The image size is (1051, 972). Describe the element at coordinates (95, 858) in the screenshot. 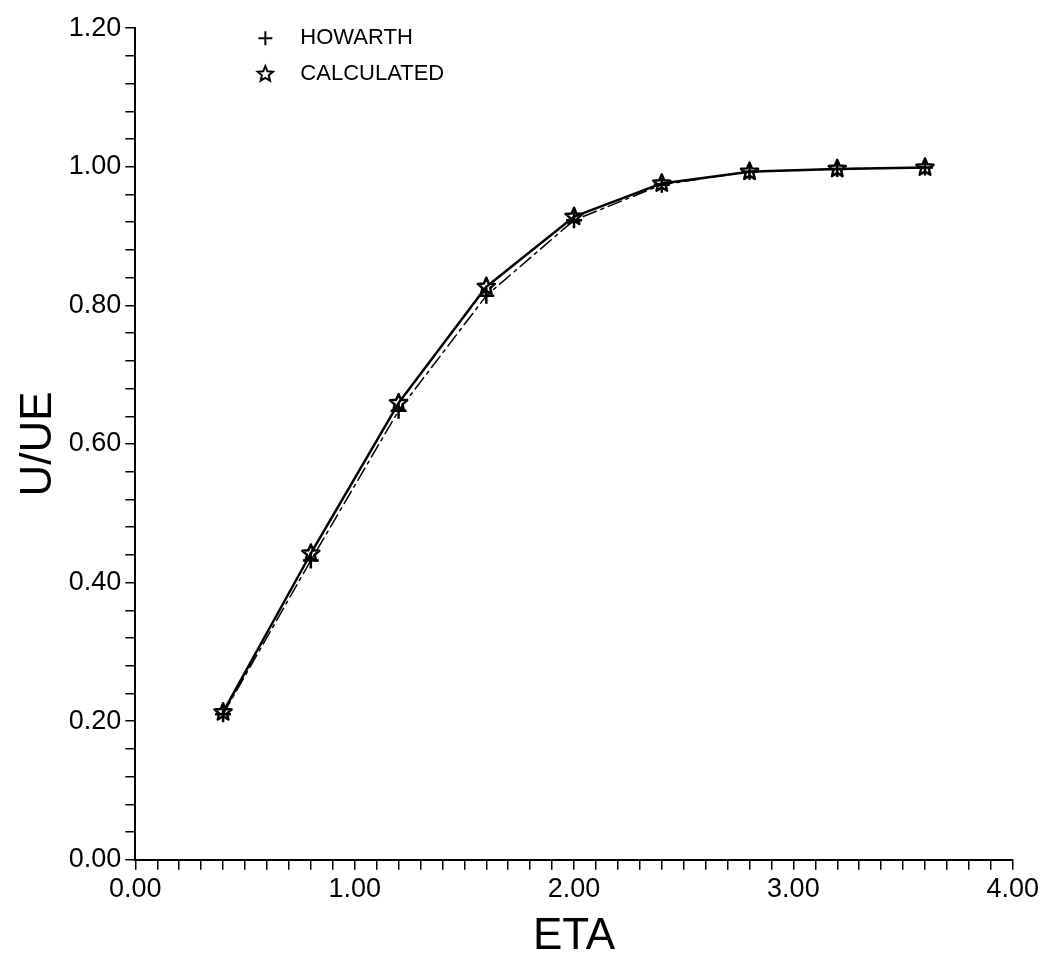

I see `y-tick-label: 0.00` at that location.